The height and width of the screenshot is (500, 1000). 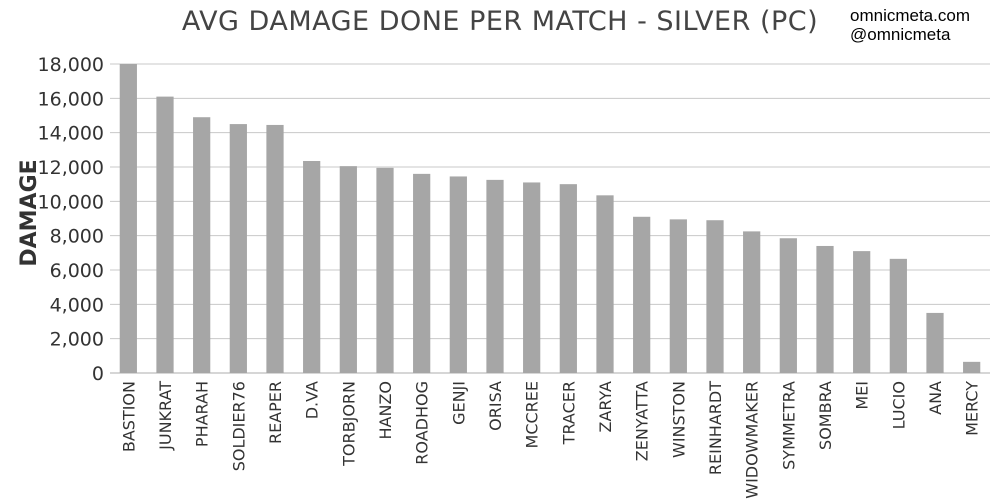 I want to click on bar-hanzo, so click(x=385, y=270).